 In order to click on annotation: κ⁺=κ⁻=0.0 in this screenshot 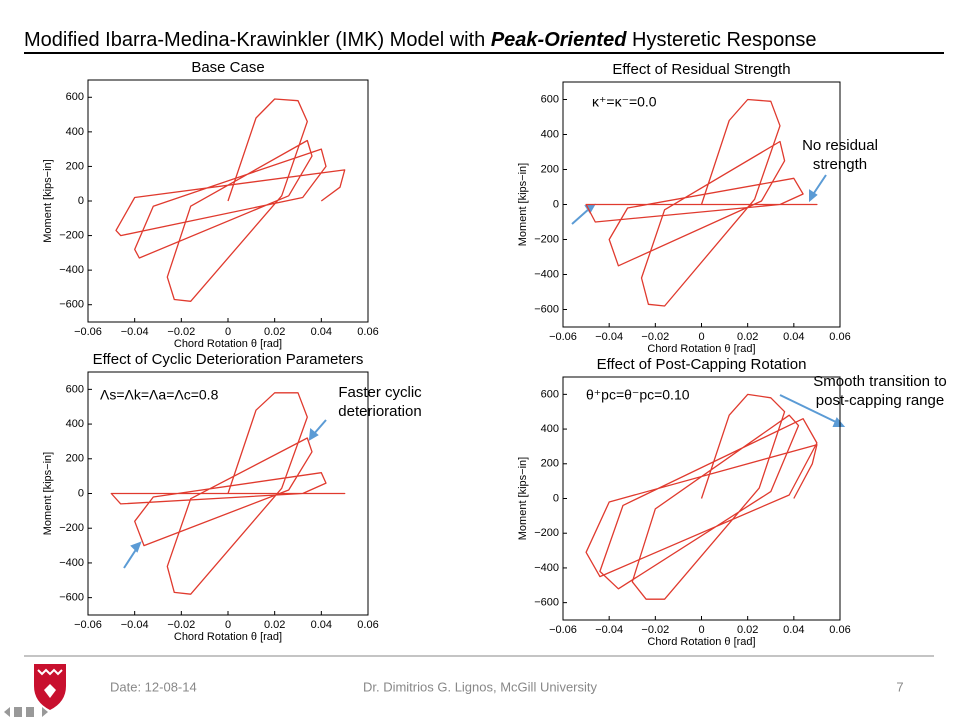, I will do `click(624, 102)`.